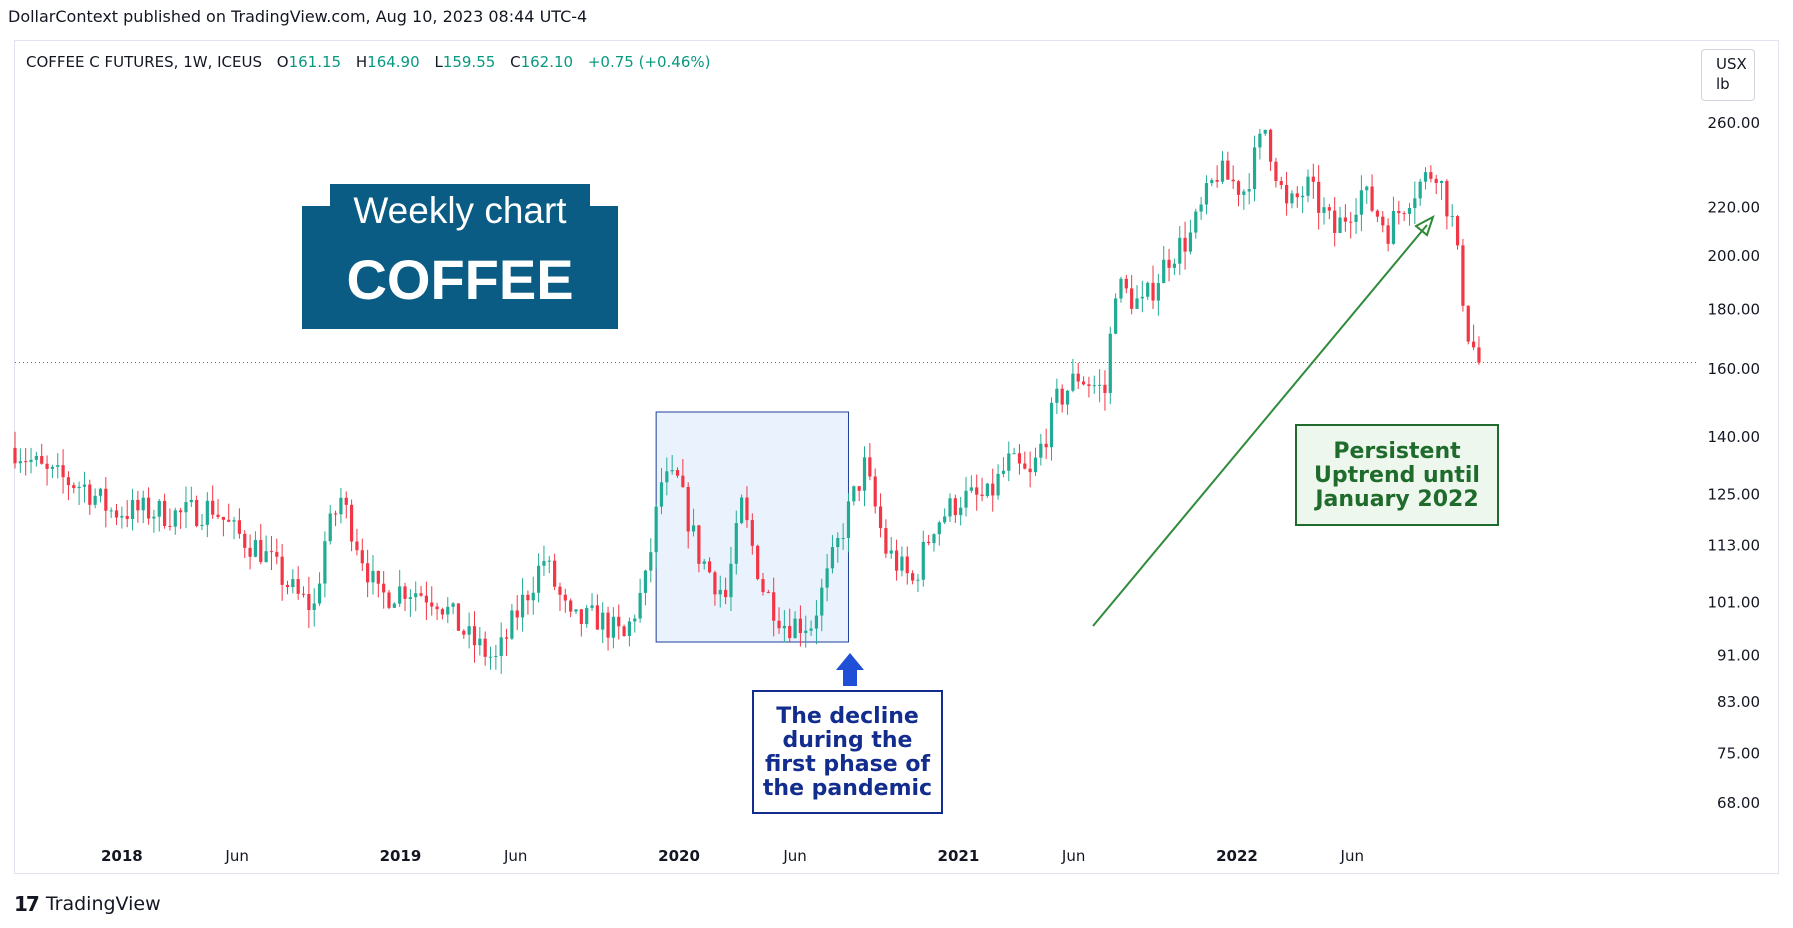 The image size is (1793, 928). I want to click on title-commodity: COFFEE, so click(460, 279).